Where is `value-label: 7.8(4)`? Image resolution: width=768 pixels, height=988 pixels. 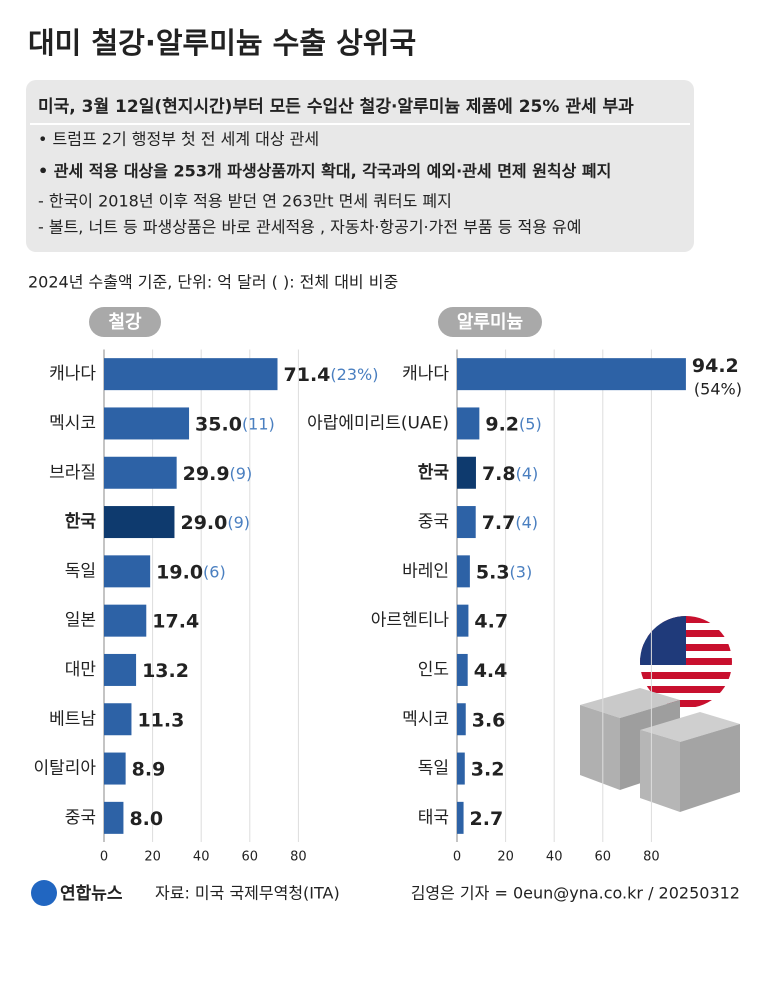
value-label: 7.8(4) is located at coordinates (510, 473).